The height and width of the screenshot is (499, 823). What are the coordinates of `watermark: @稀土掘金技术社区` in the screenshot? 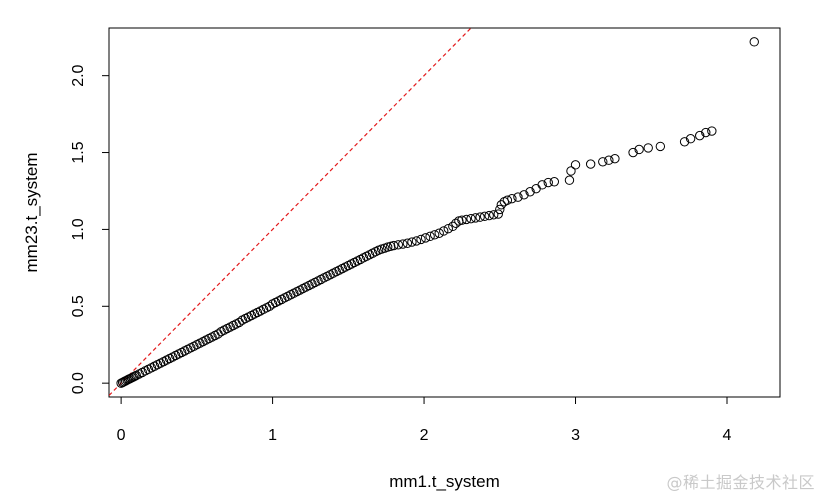 It's located at (740, 482).